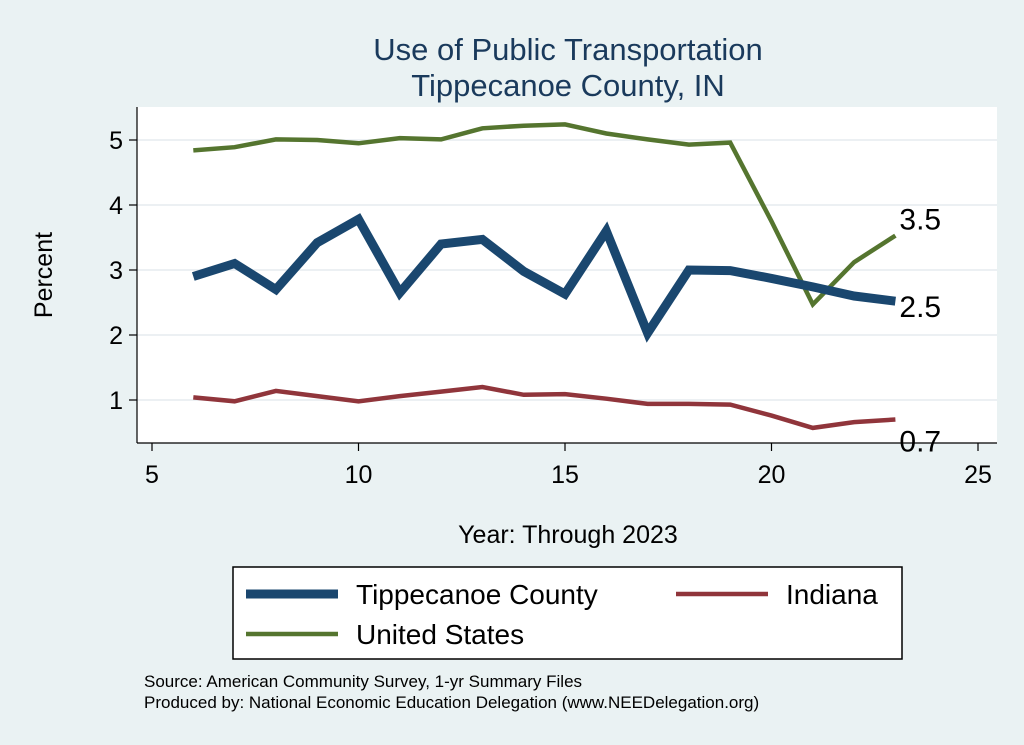 The height and width of the screenshot is (745, 1024). What do you see at coordinates (44, 275) in the screenshot?
I see `y-axis-title: Percent` at bounding box center [44, 275].